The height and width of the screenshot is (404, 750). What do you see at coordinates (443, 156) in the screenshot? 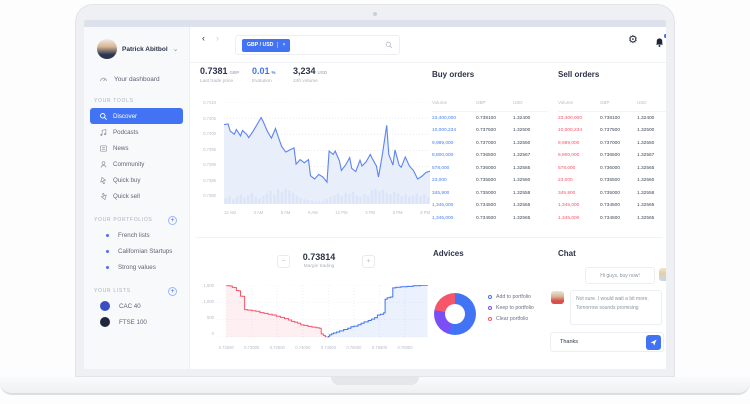
I see `volume-cell: 8,800,000` at bounding box center [443, 156].